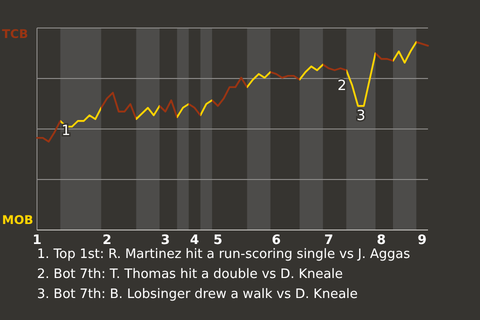  I want to click on x-tick-label: 8, so click(381, 240).